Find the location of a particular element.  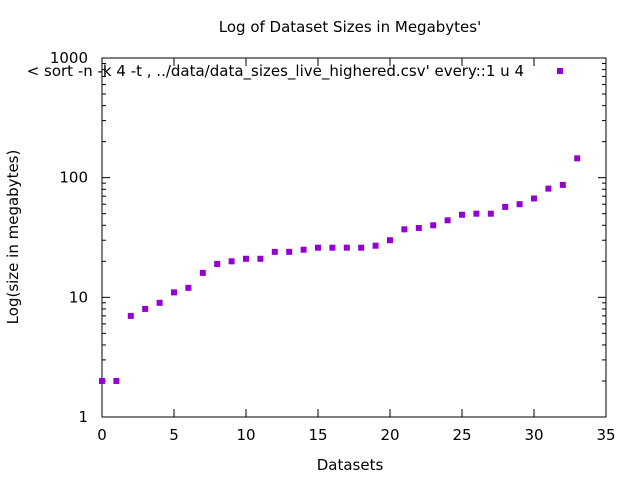

chart-title: Log of Dataset Sizes in Megabytes' is located at coordinates (350, 27).